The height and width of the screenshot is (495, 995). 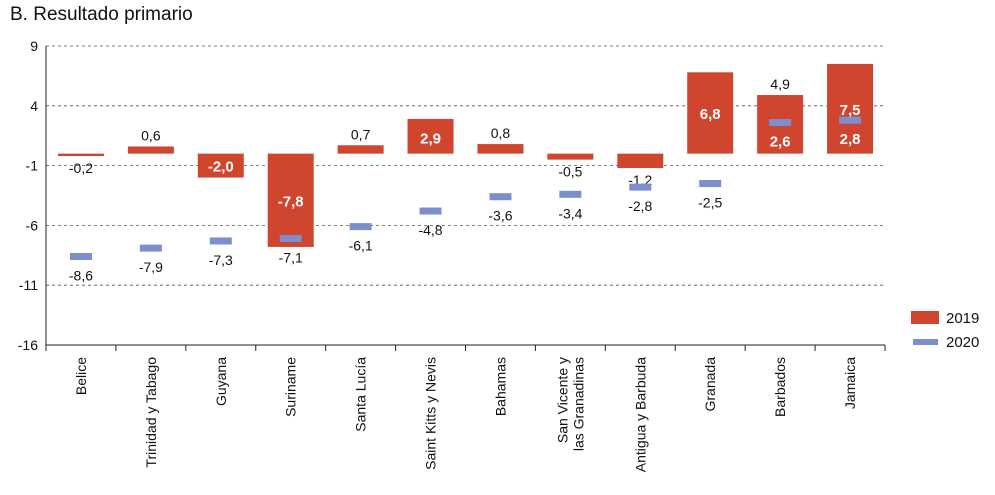 I want to click on data-label-2020: -8,6, so click(x=81, y=275).